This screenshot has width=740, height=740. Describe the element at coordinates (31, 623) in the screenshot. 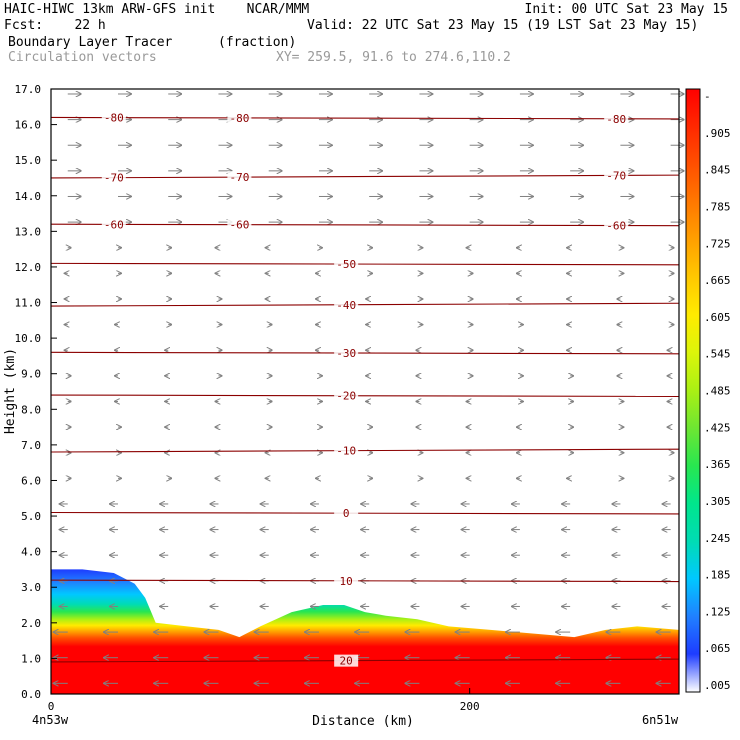

I see `y-tick-label: 2.0` at that location.